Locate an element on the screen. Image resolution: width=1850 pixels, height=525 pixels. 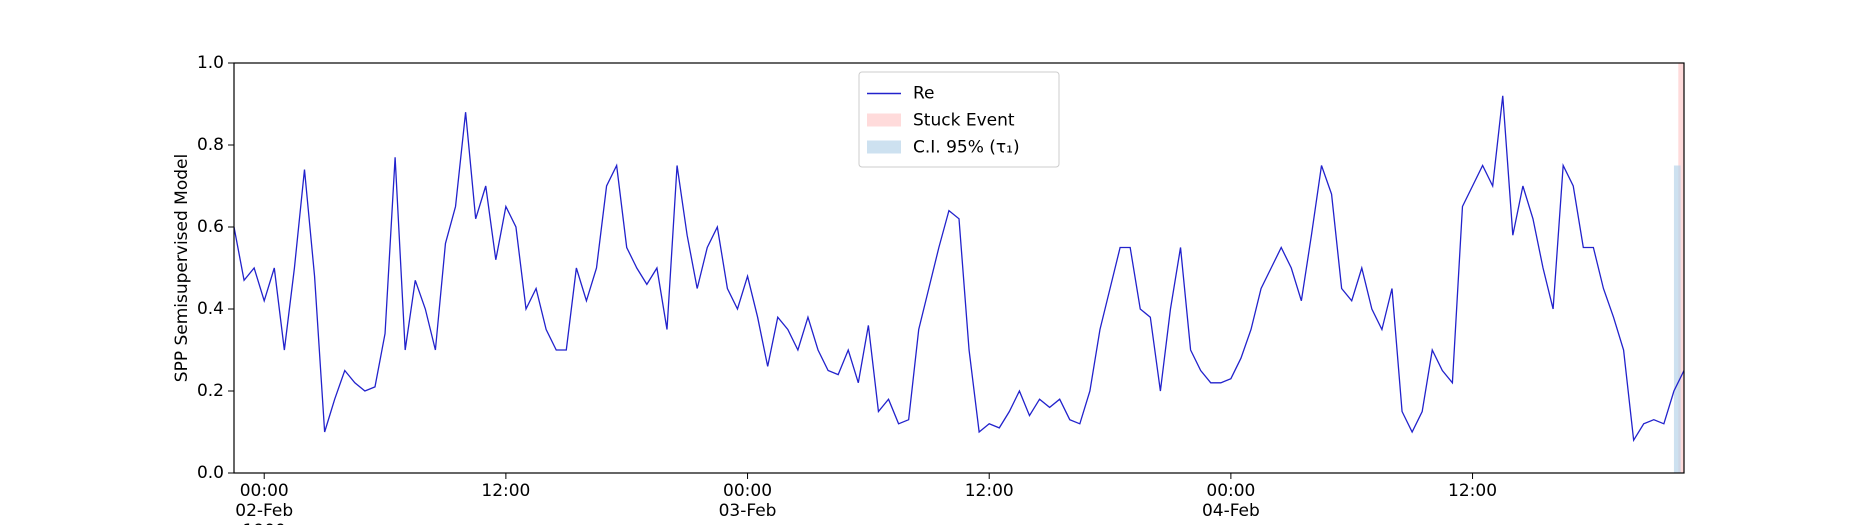
x-tick-label: 00:00 02-Feb 1900 is located at coordinates (264, 503).